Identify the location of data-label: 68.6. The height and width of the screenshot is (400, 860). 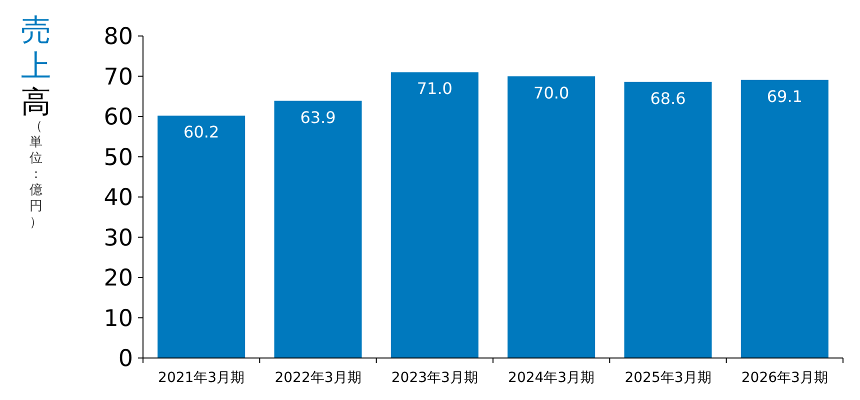
(668, 98).